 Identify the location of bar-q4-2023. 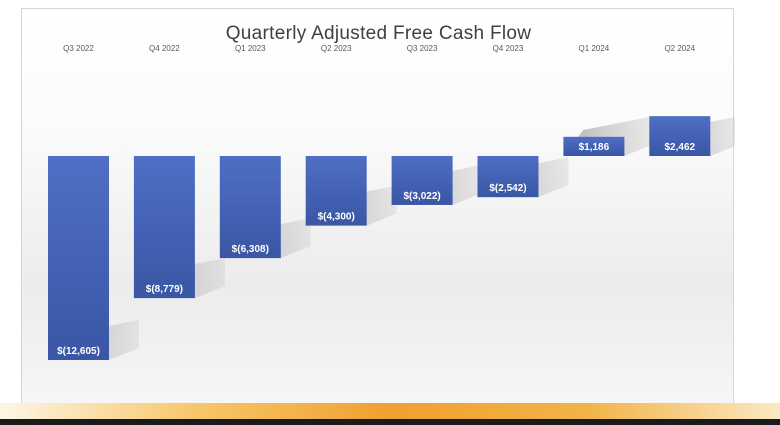
(508, 177).